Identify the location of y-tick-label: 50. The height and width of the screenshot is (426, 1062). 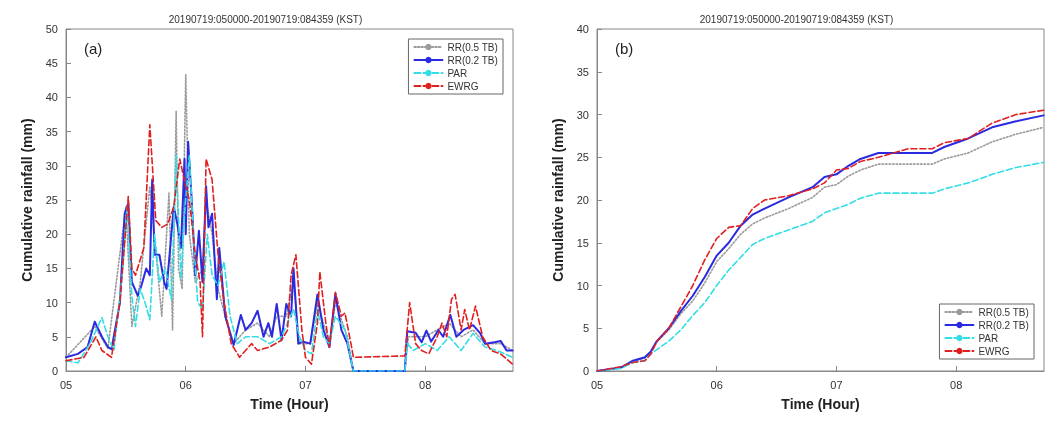
(51, 29).